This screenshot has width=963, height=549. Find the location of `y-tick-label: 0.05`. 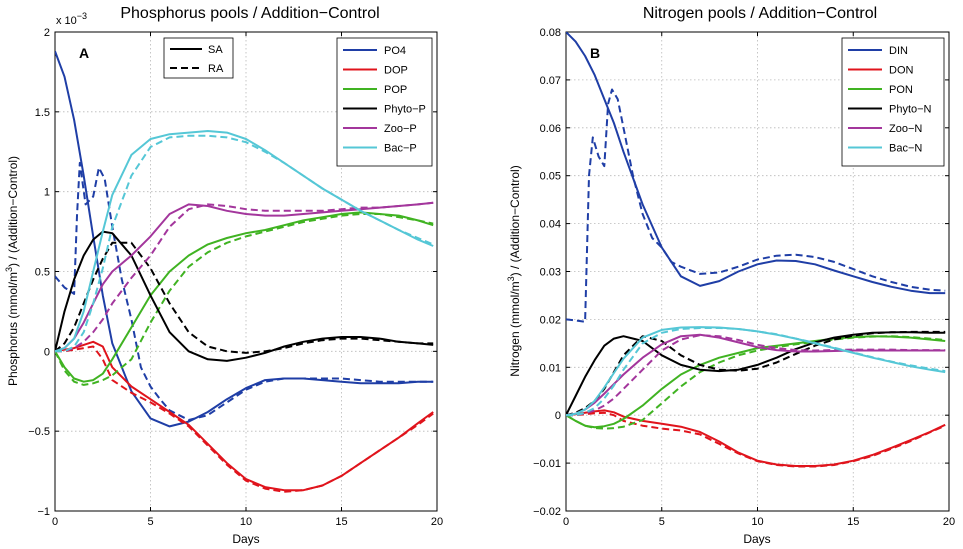

y-tick-label: 0.05 is located at coordinates (550, 177).